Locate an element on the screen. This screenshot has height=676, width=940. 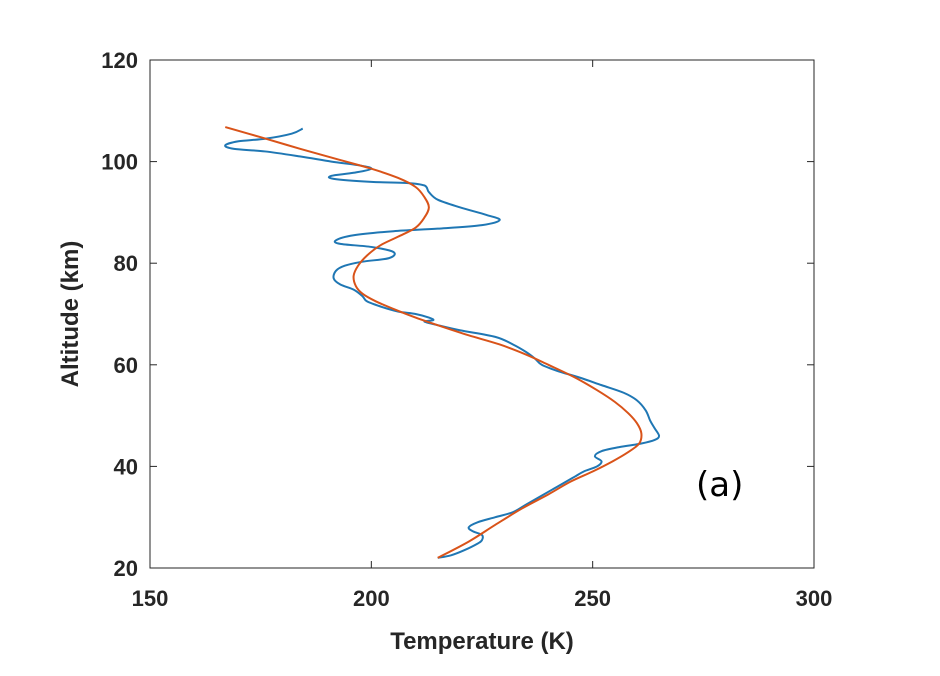
x-axis-label: Temperature (K) is located at coordinates (482, 641).